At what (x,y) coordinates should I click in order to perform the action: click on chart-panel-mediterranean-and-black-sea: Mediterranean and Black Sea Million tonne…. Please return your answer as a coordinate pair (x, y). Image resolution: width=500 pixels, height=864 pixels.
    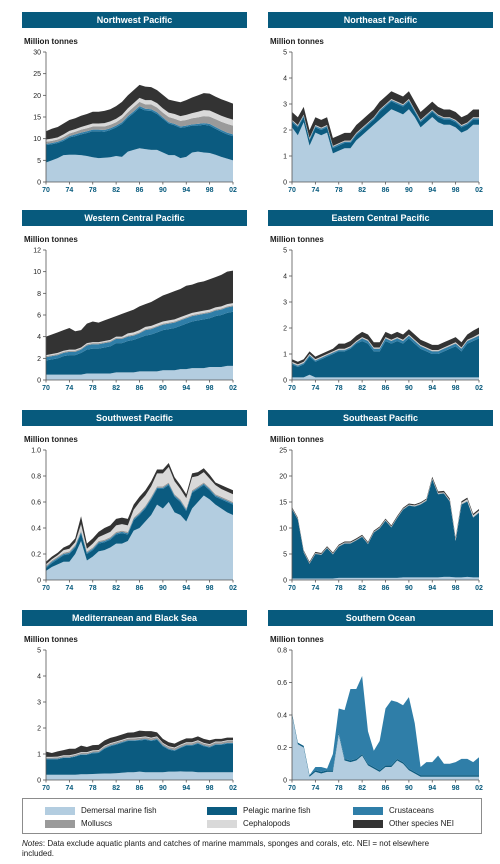
    Looking at the image, I should click on (134, 703).